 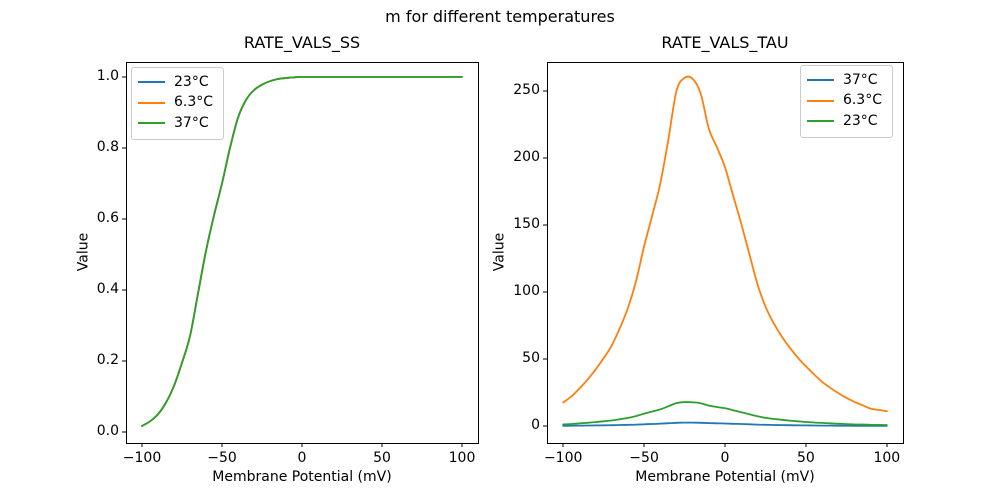 What do you see at coordinates (83, 252) in the screenshot?
I see `subplot-ss-y-axis-label: Value` at bounding box center [83, 252].